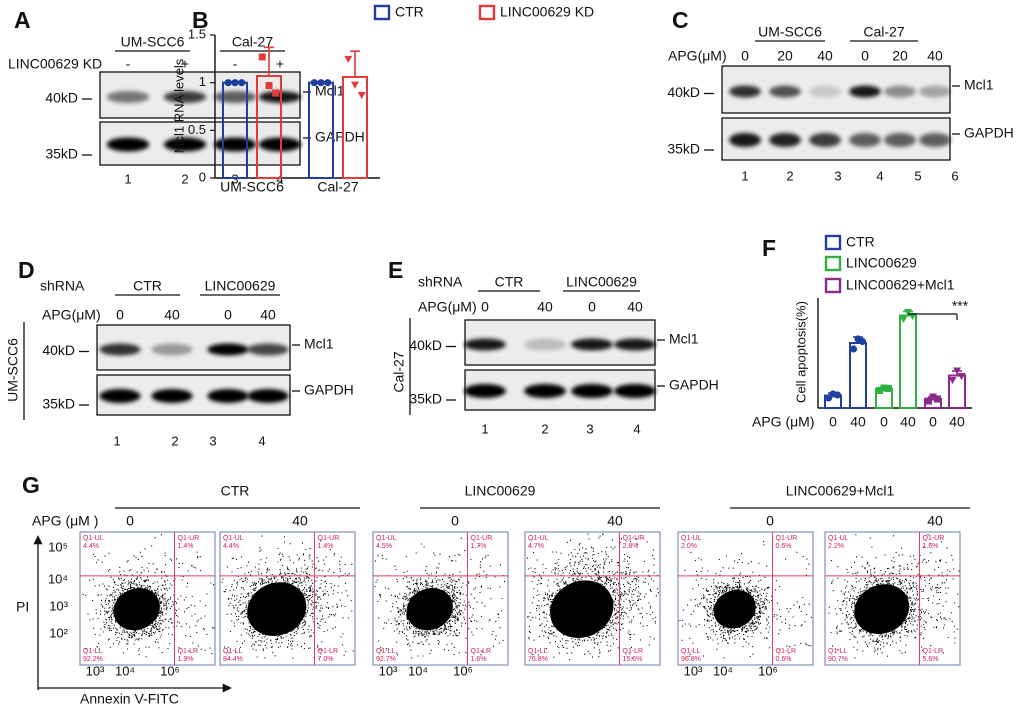 This screenshot has width=1020, height=706. Describe the element at coordinates (744, 175) in the screenshot. I see `lane-number: 1` at that location.